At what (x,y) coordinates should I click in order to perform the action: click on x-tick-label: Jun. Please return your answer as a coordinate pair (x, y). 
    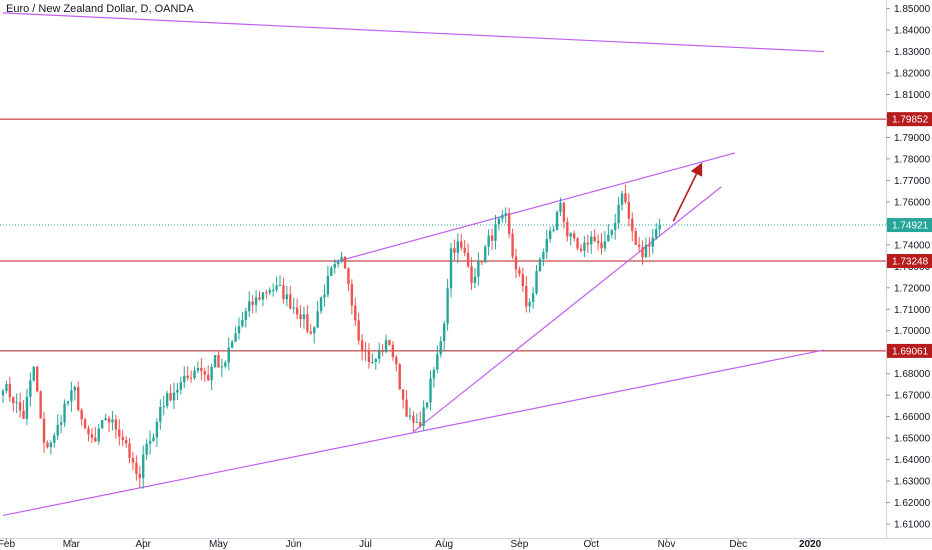
    Looking at the image, I should click on (294, 544).